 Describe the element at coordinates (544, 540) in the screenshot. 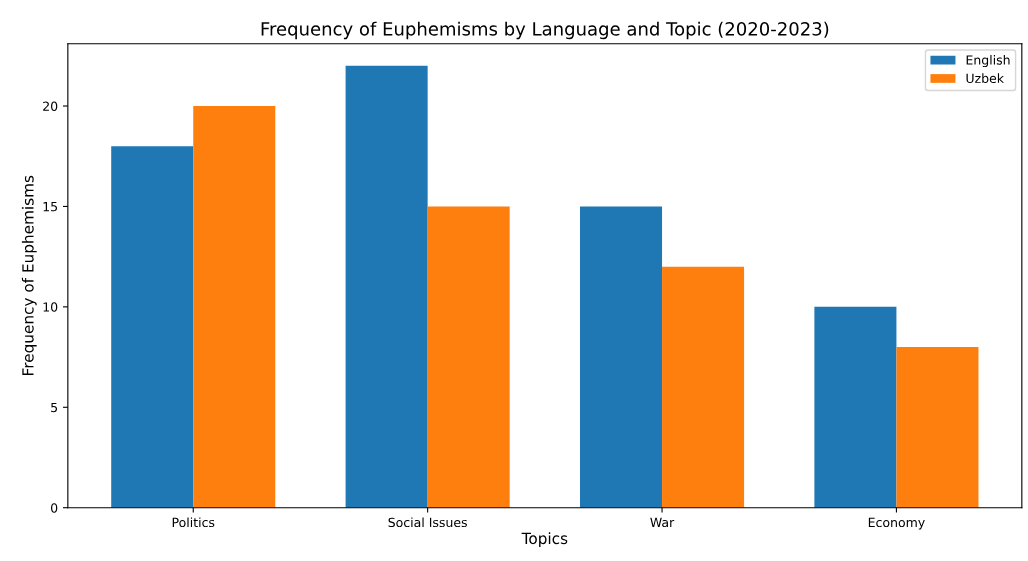

I see `x-axis-title: Topics` at that location.